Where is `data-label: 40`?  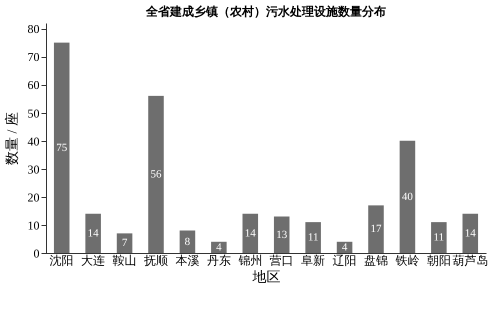 data-label: 40 is located at coordinates (408, 196).